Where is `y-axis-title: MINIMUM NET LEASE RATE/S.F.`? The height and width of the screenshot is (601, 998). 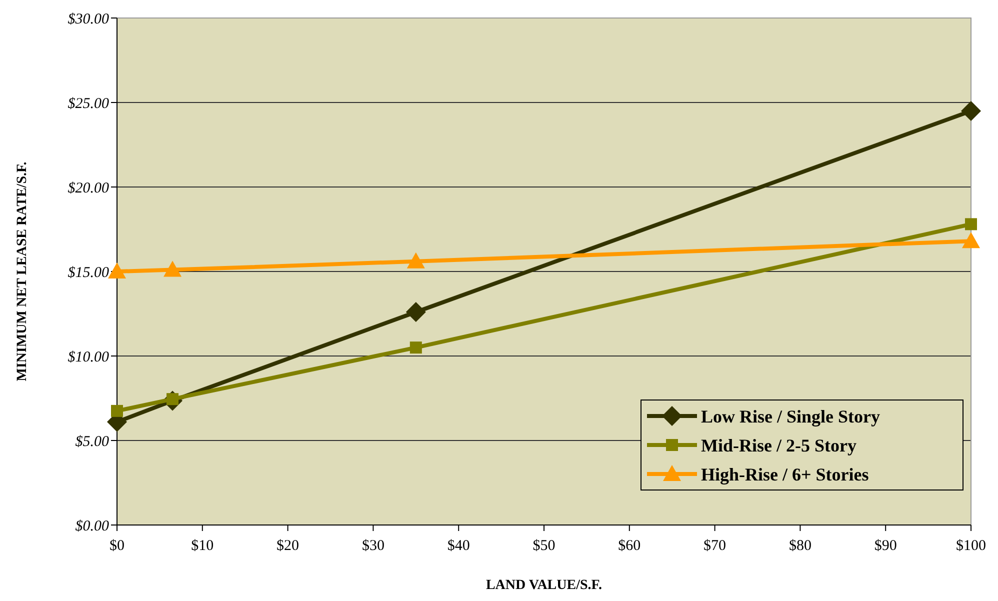
y-axis-title: MINIMUM NET LEASE RATE/S.F. is located at coordinates (22, 272).